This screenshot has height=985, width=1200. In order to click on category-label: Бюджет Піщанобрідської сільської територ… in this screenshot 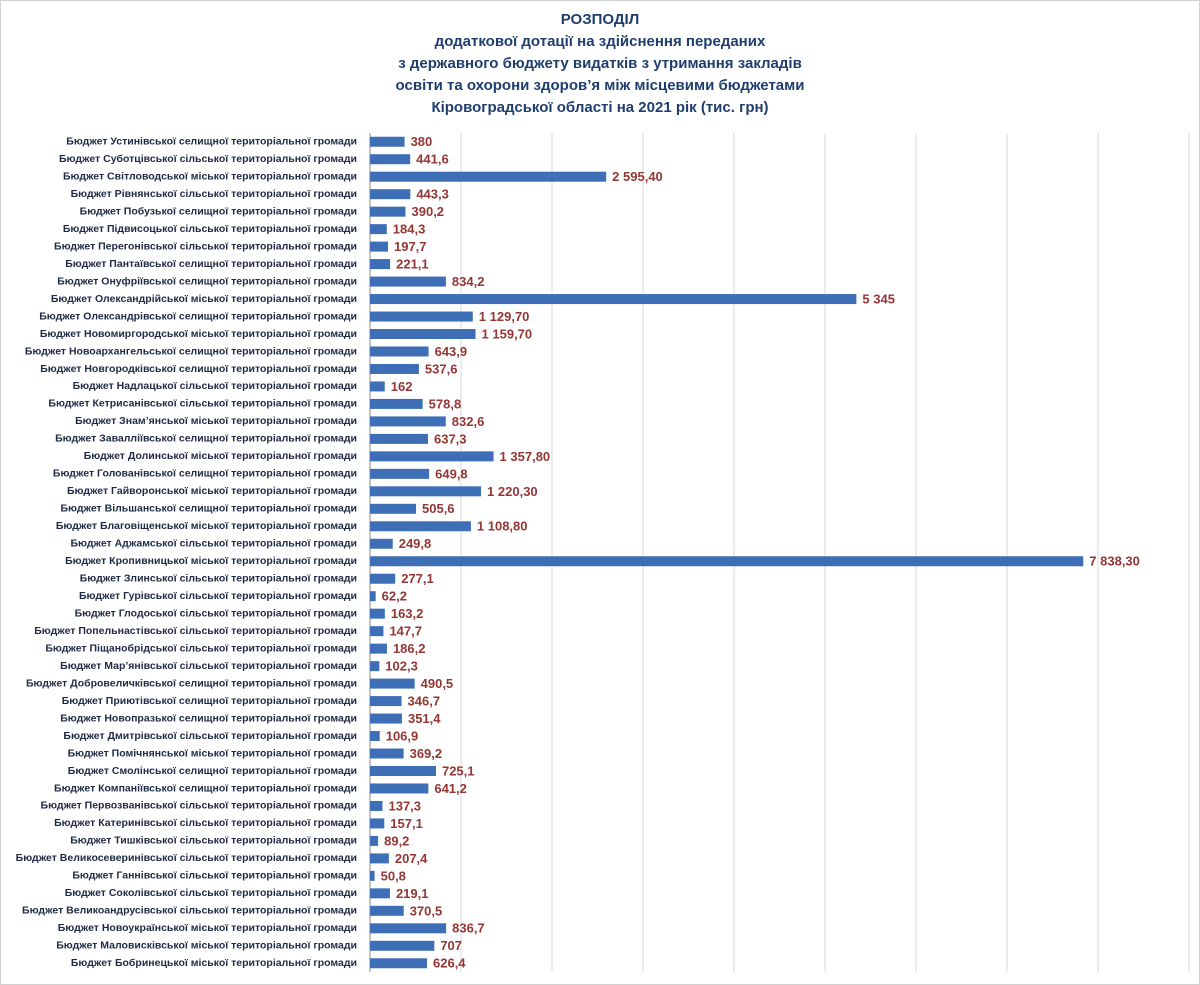, I will do `click(201, 648)`.